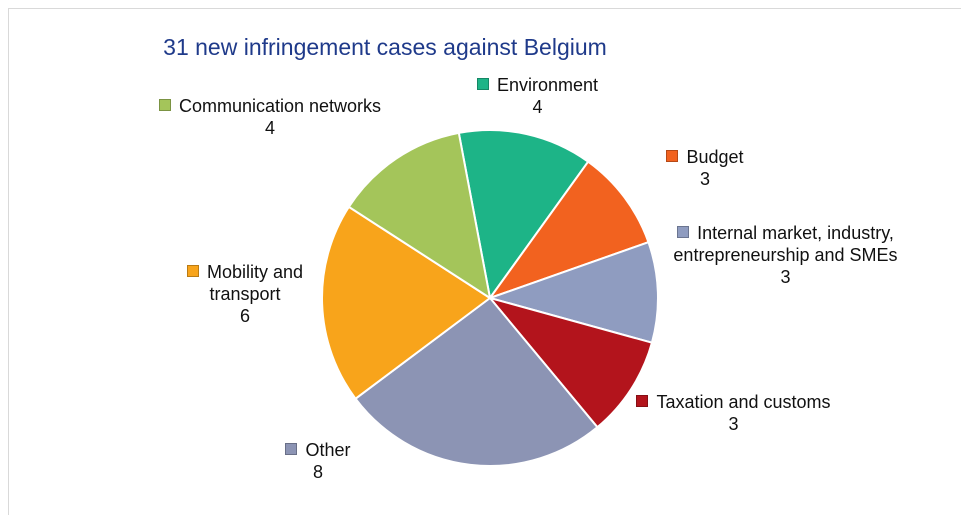  I want to click on data-label: Other 8, so click(318, 461).